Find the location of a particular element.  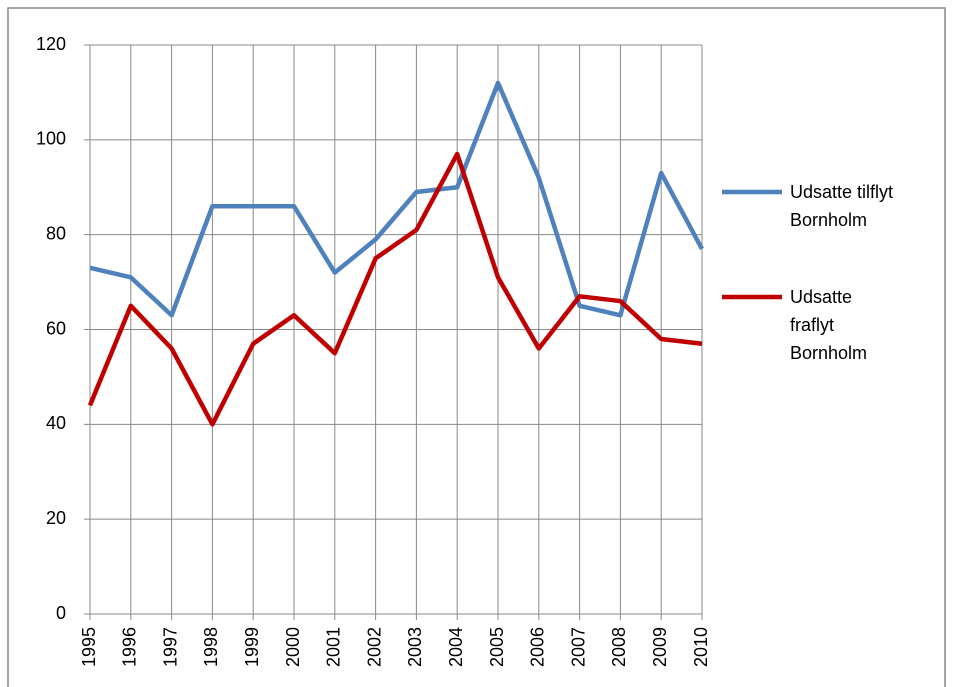

y-tick-label: 20 is located at coordinates (56, 518).